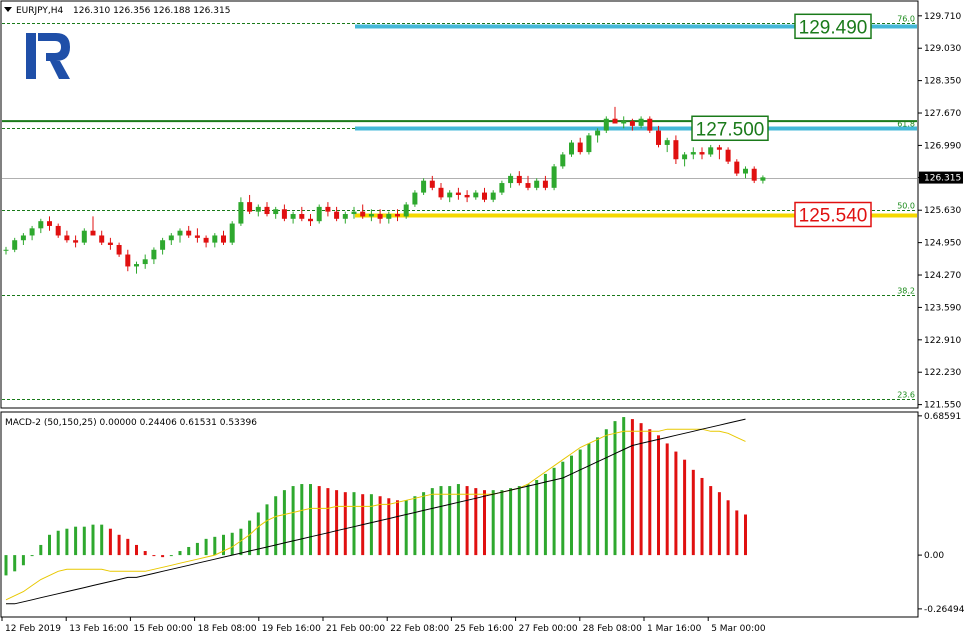 The height and width of the screenshot is (638, 964). Describe the element at coordinates (833, 214) in the screenshot. I see `price-callout: 125.540` at that location.